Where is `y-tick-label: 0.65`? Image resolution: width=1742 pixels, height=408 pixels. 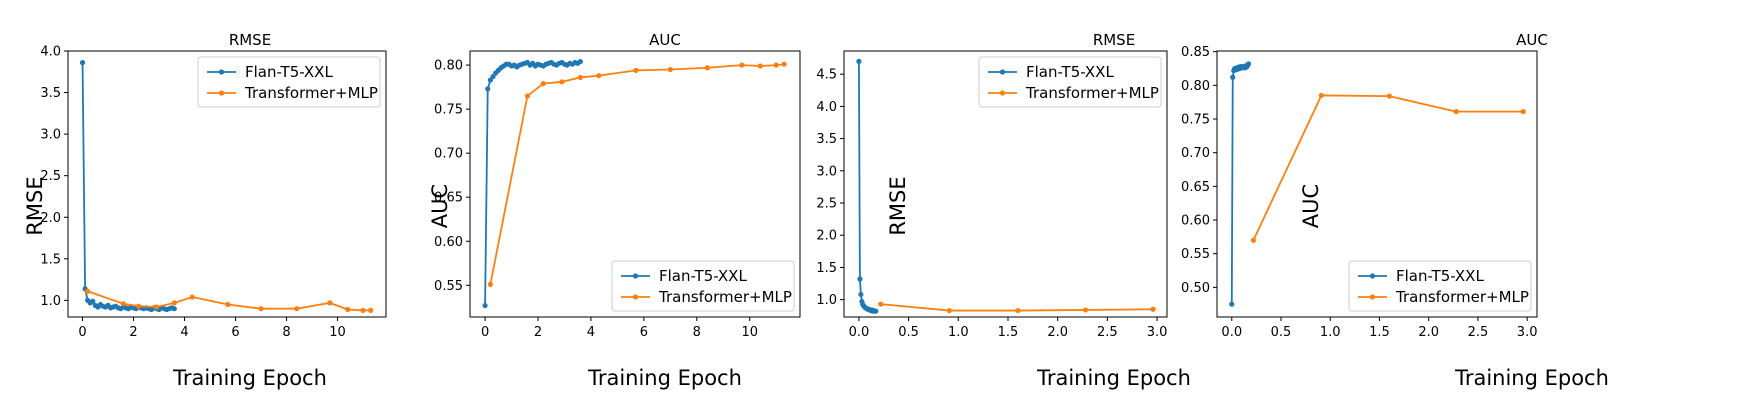
y-tick-label: 0.65 is located at coordinates (1195, 187).